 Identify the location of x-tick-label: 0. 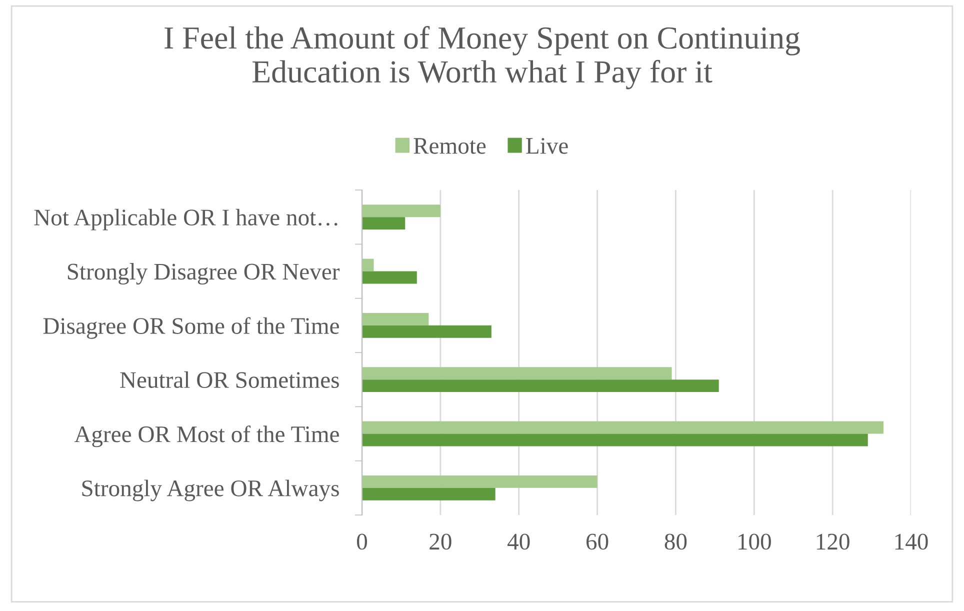
(362, 542).